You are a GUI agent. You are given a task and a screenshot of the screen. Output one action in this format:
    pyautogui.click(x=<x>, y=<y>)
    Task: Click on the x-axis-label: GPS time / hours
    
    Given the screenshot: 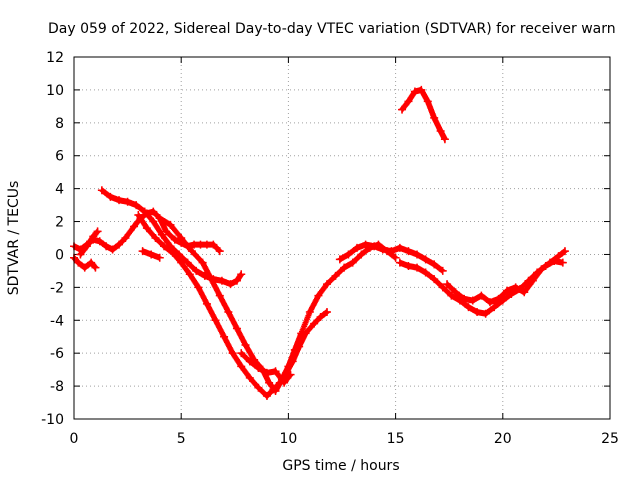 What is the action you would take?
    pyautogui.click(x=340, y=466)
    